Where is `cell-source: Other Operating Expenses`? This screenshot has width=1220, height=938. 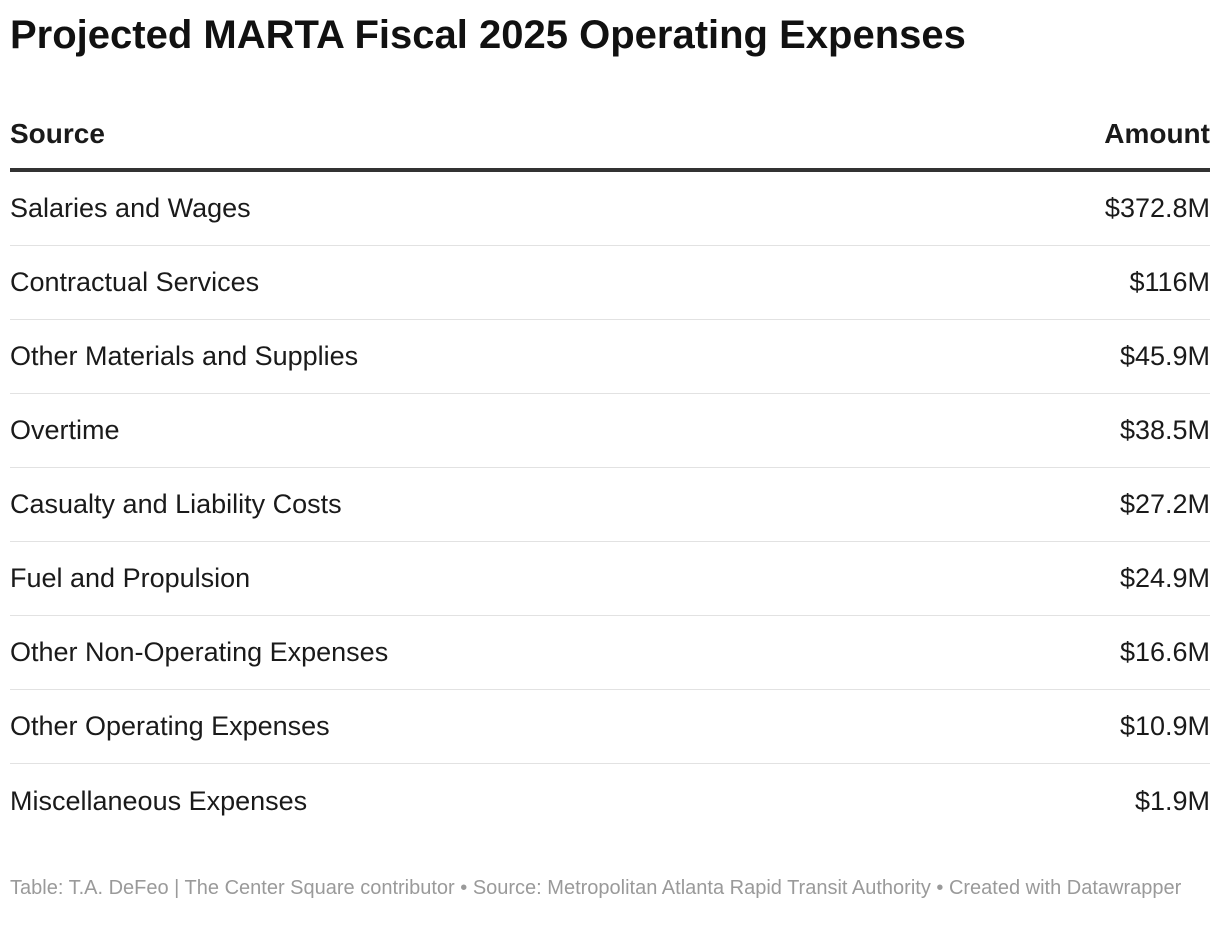
cell-source: Other Operating Expenses is located at coordinates (170, 726).